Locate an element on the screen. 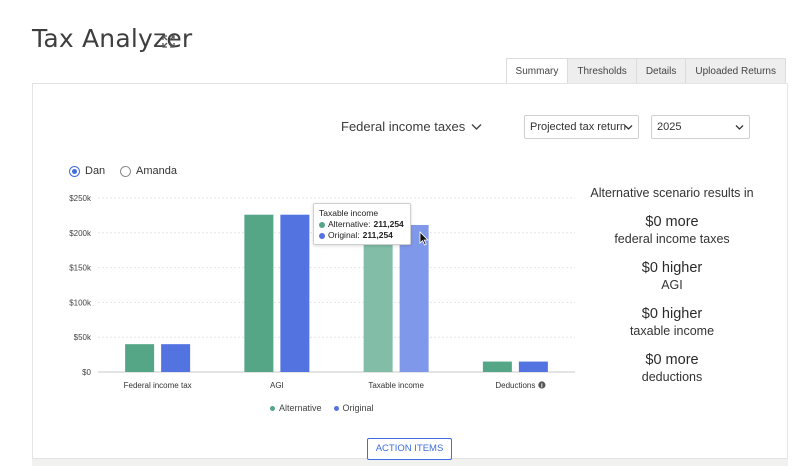 The width and height of the screenshot is (800, 466). info-icon-glyph: i is located at coordinates (542, 387).